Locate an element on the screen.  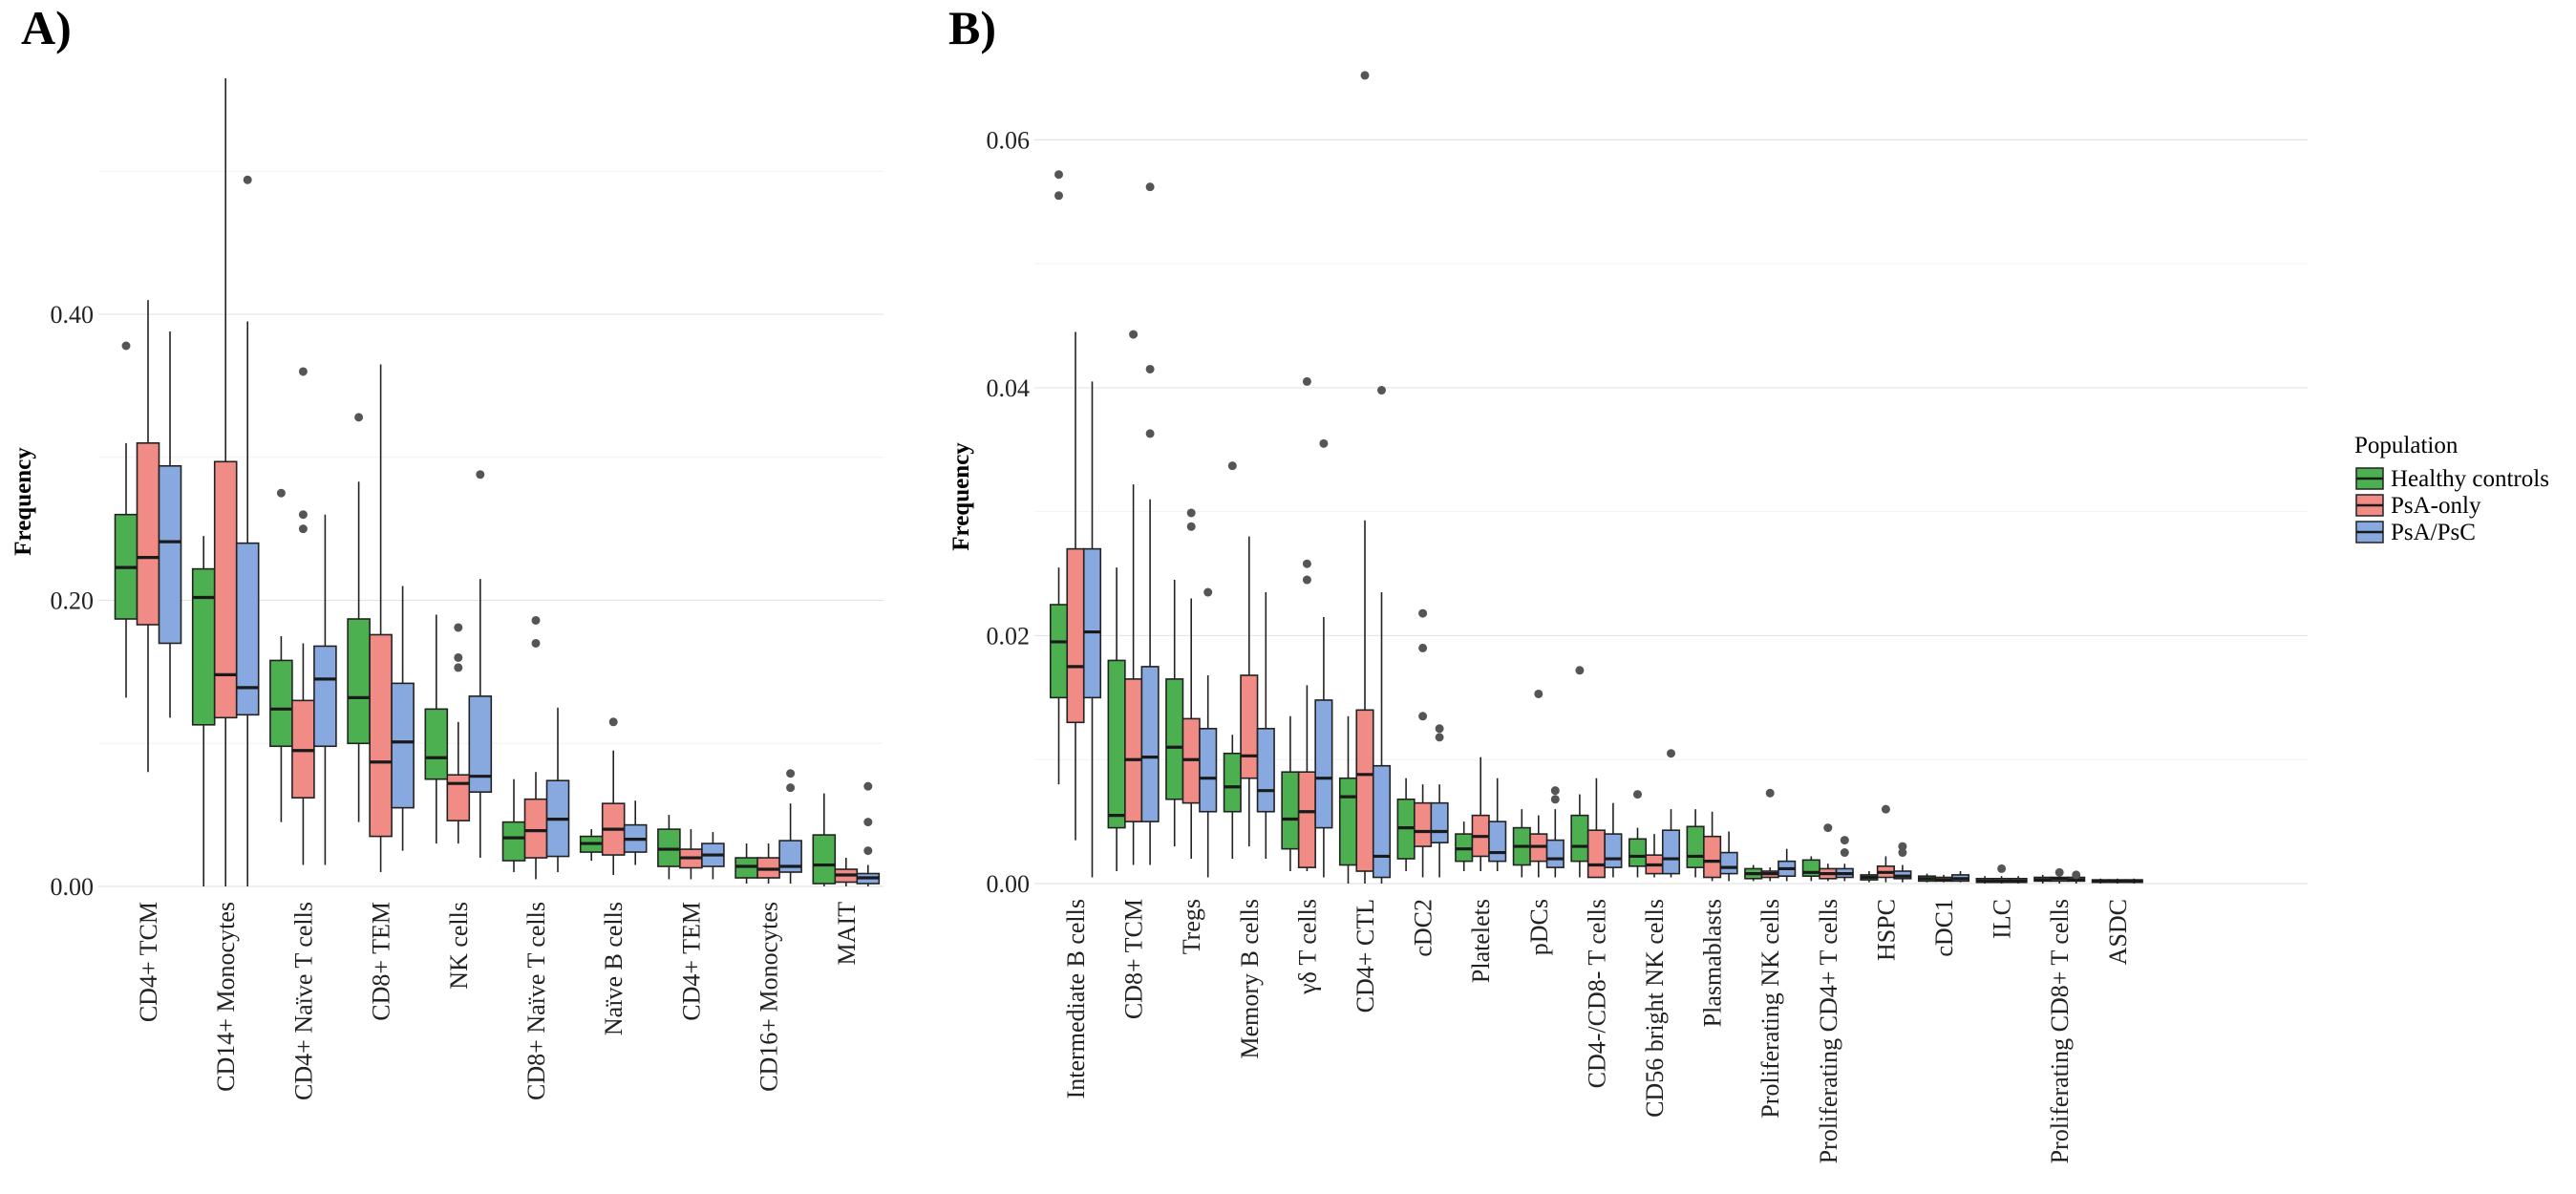
box-na-ve-b-cells-healthy-controls is located at coordinates (591, 845).